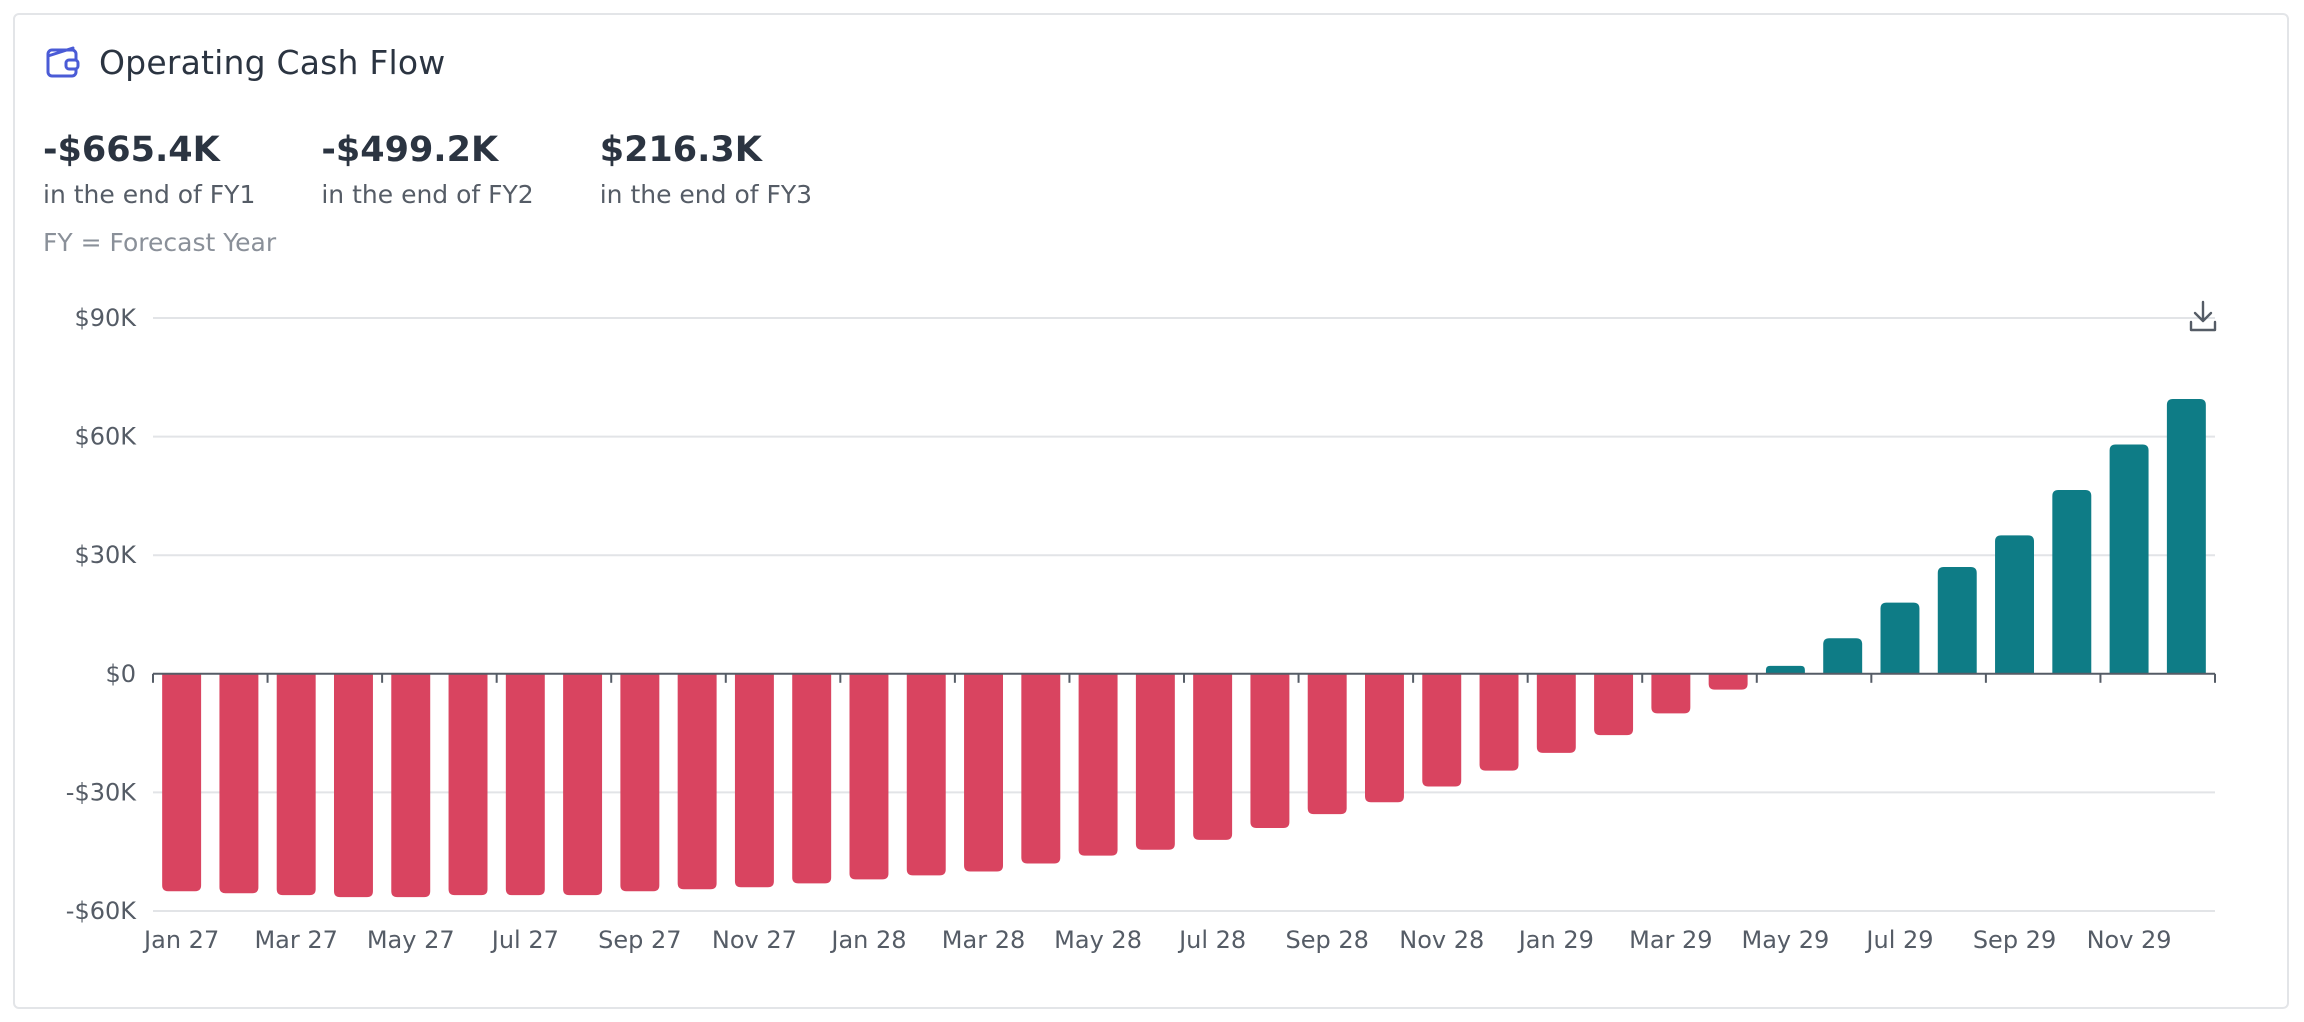 The image size is (2304, 1022). Describe the element at coordinates (105, 555) in the screenshot. I see `y-tick-label: $30K` at that location.